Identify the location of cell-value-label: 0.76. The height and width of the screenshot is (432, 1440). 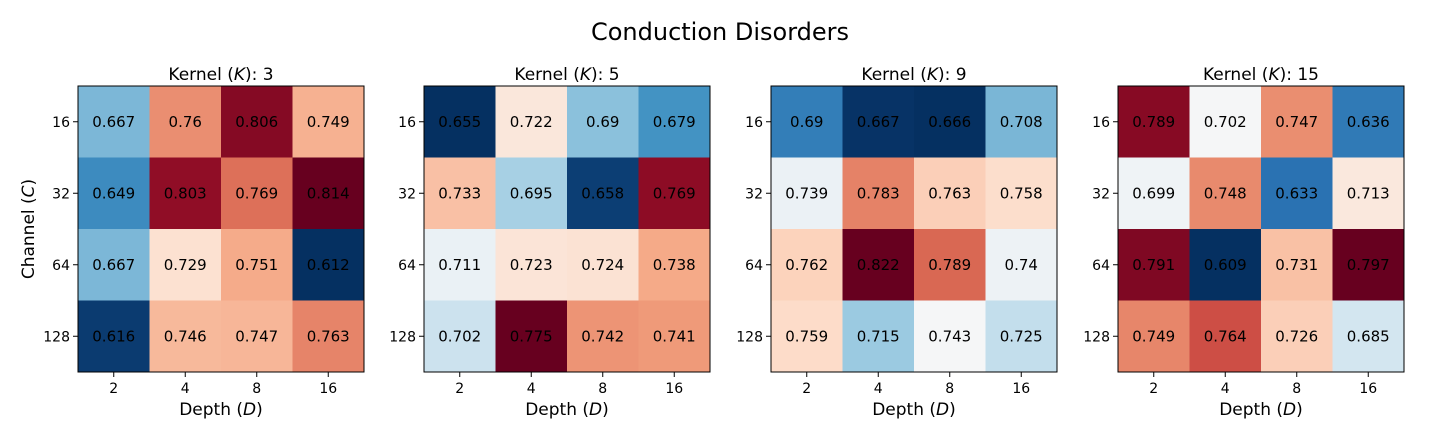
(185, 122).